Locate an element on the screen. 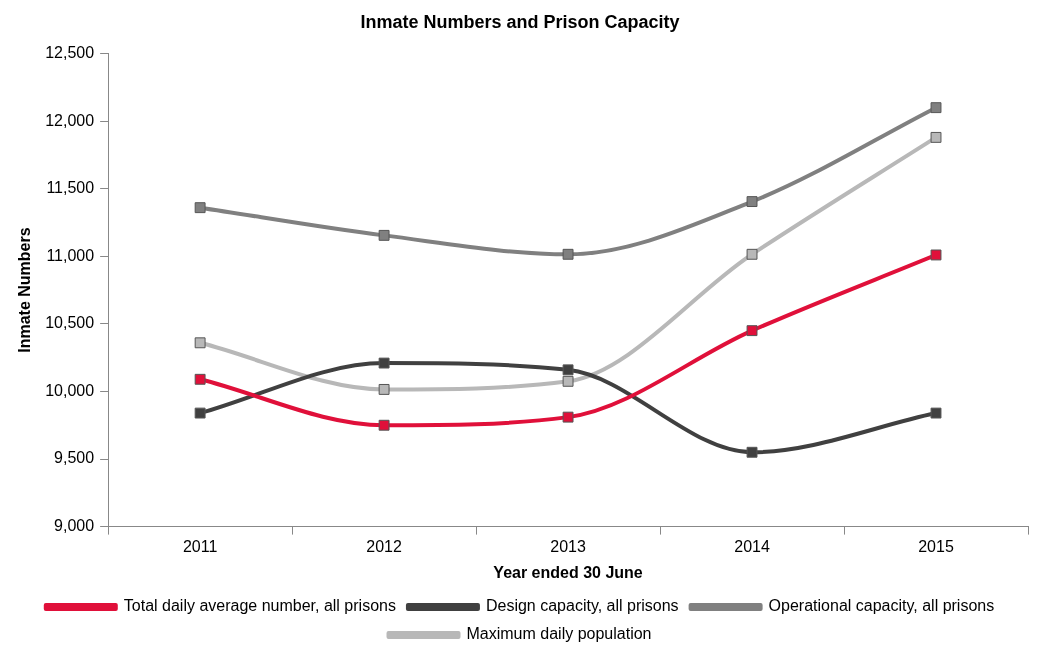  legend-label: Total daily average number, all prisons is located at coordinates (259, 606).